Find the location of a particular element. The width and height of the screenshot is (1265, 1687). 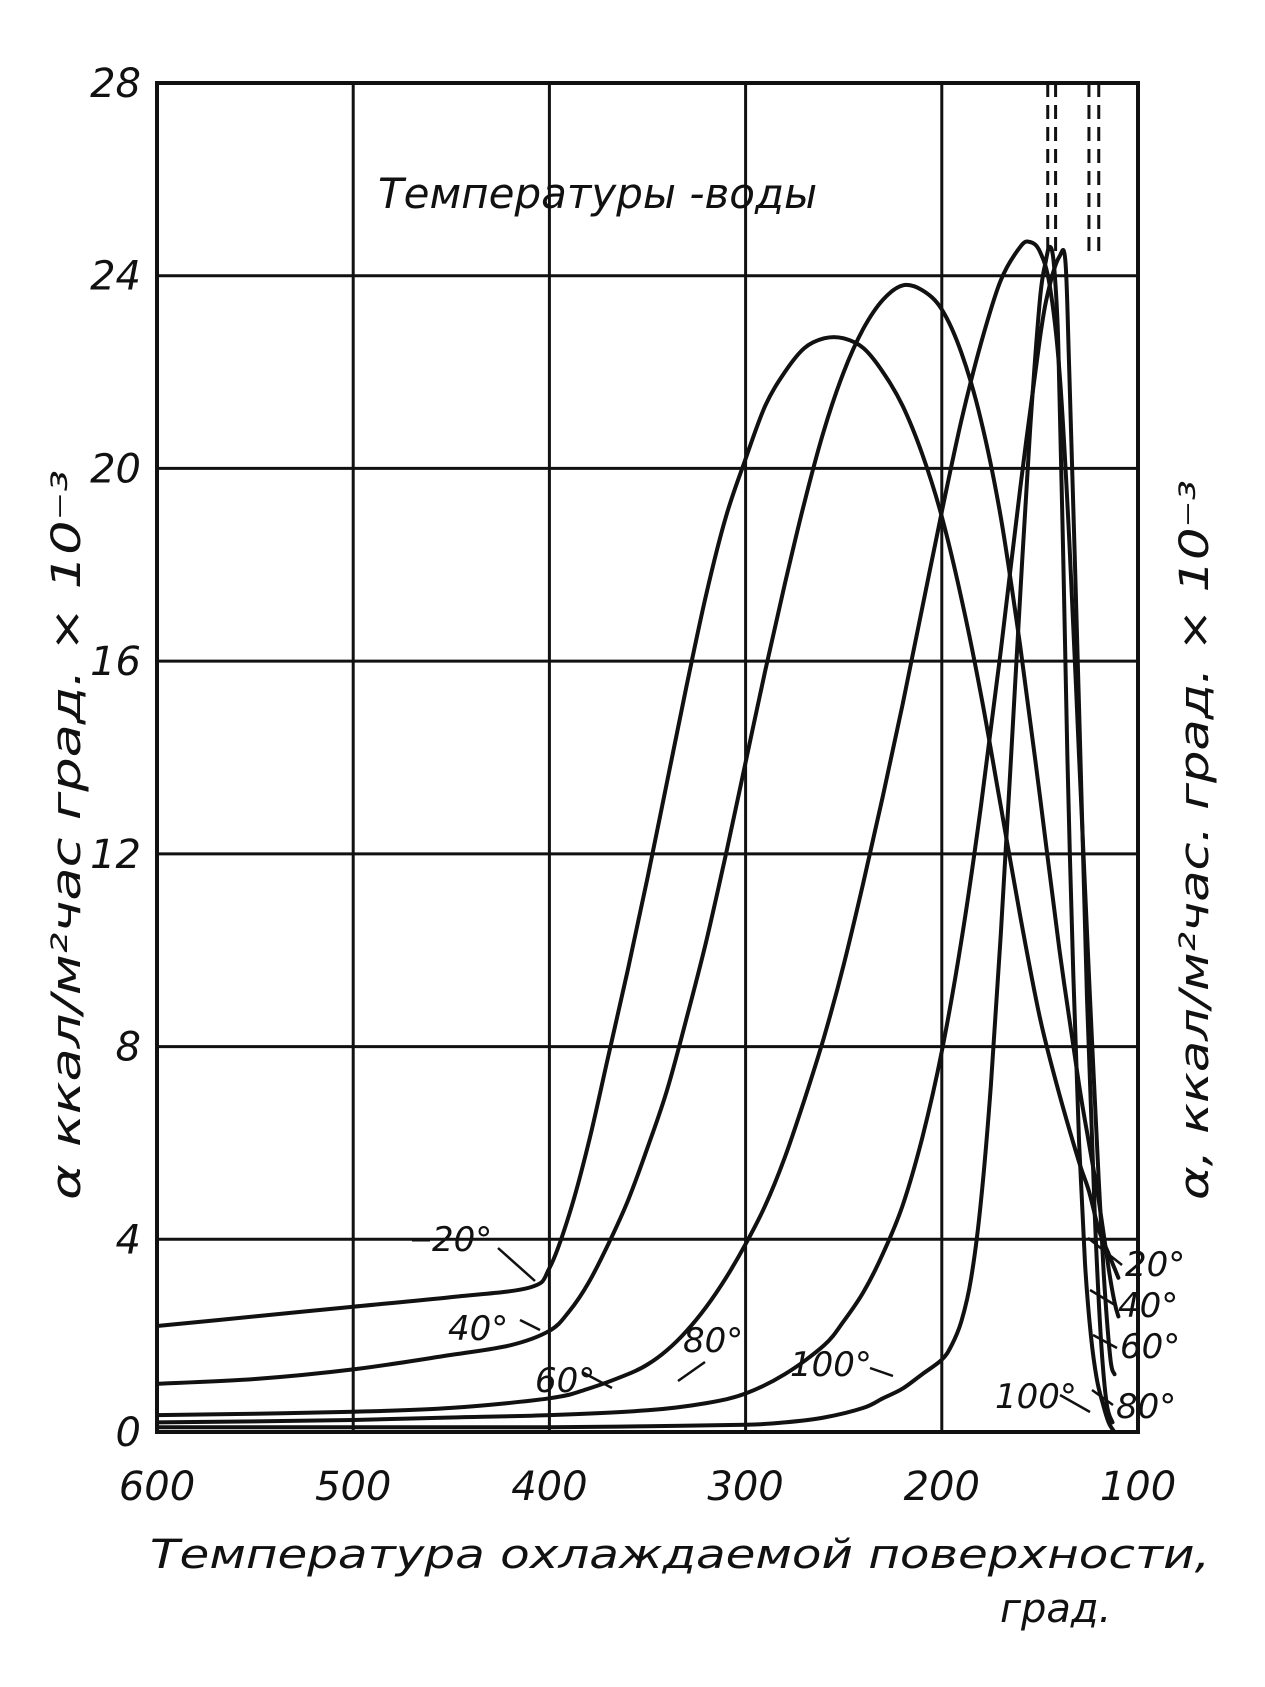

y-axis-title-right: α, ккал/м²час. град. × 10⁻³ is located at coordinates (1195, 840).